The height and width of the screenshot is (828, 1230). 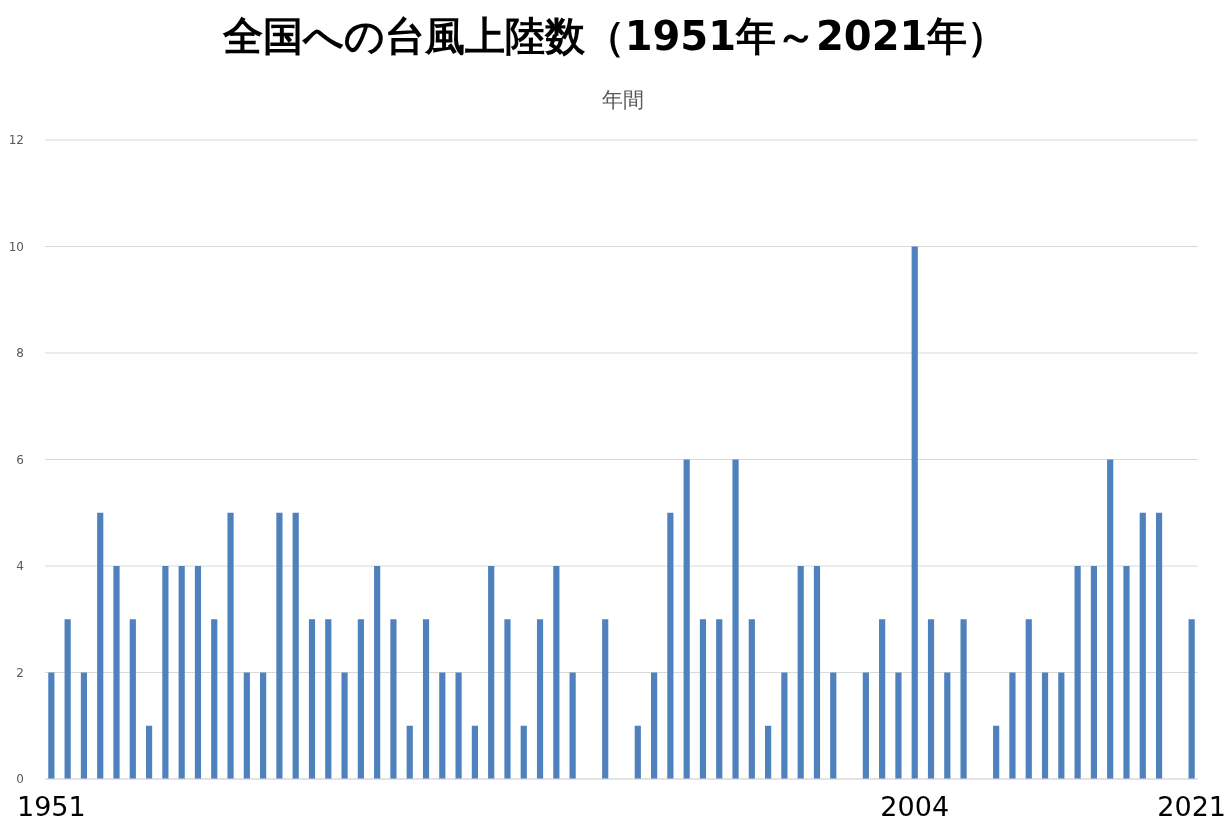 I want to click on y-tick-label: 12, so click(x=16, y=140).